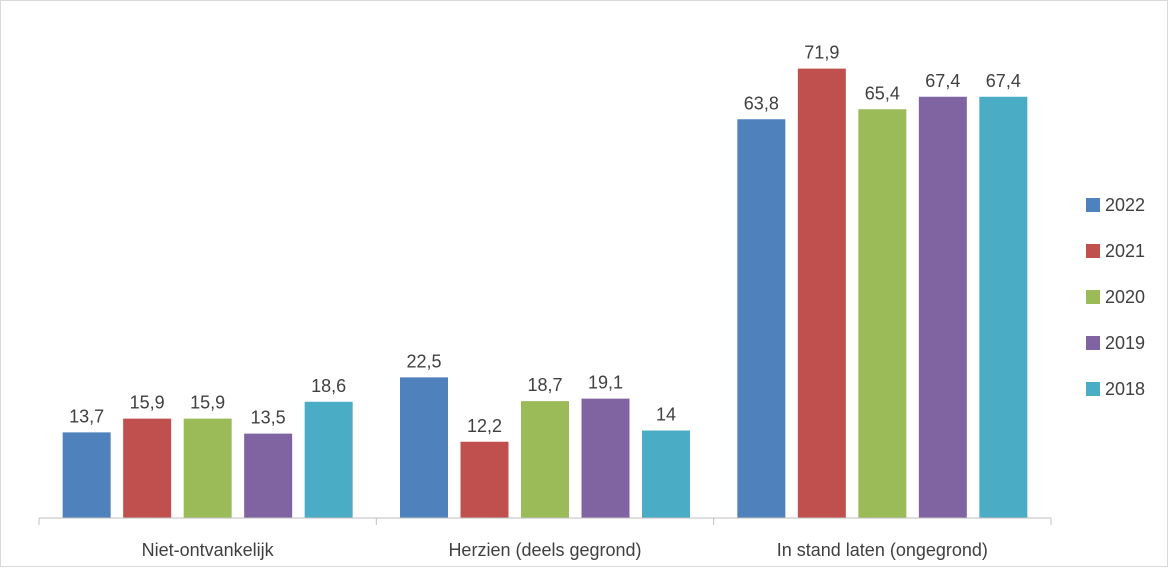 The width and height of the screenshot is (1170, 569). Describe the element at coordinates (1125, 389) in the screenshot. I see `legend-label-2018: 2018` at that location.